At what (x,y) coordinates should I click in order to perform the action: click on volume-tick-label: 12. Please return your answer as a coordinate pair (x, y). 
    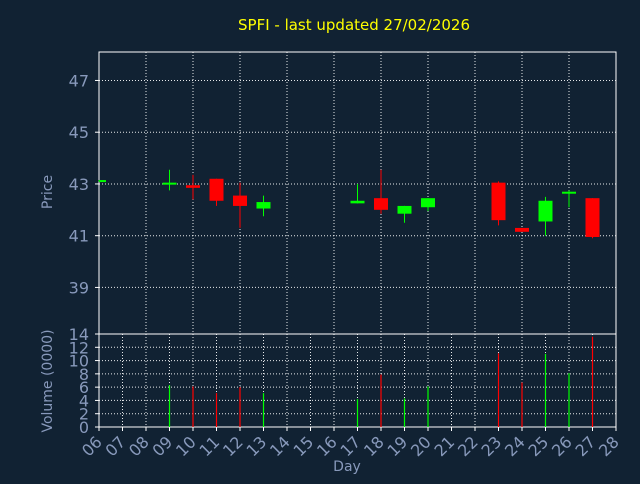
    Looking at the image, I should click on (79, 347).